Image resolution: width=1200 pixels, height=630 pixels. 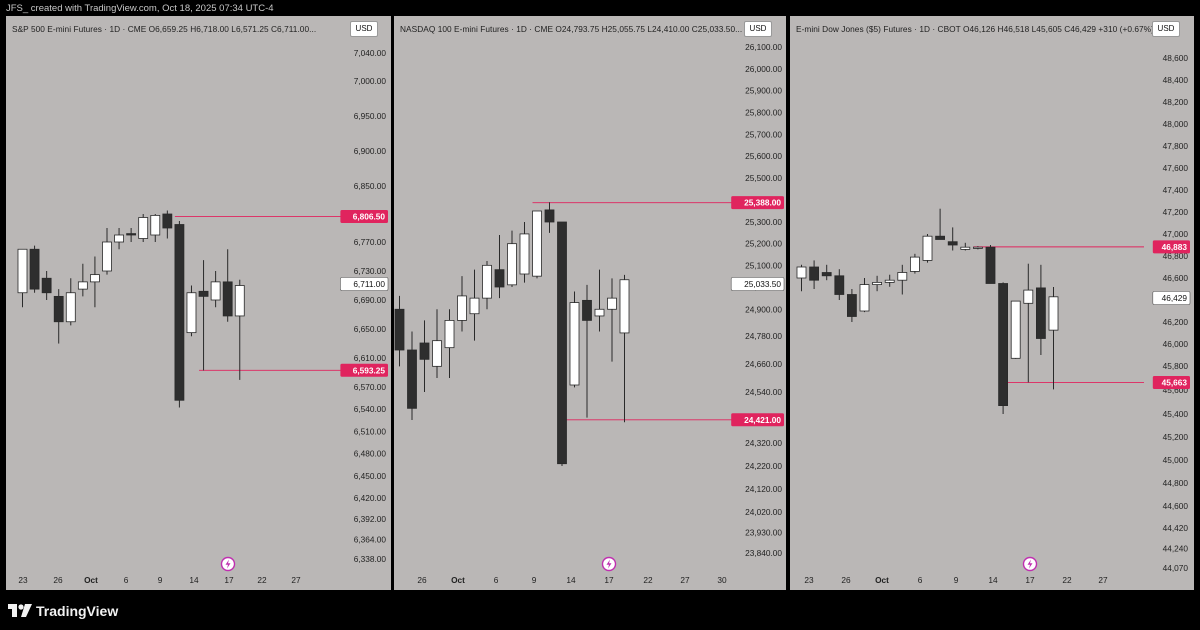 What do you see at coordinates (370, 271) in the screenshot?
I see `price-axis-label: 6,730.00` at bounding box center [370, 271].